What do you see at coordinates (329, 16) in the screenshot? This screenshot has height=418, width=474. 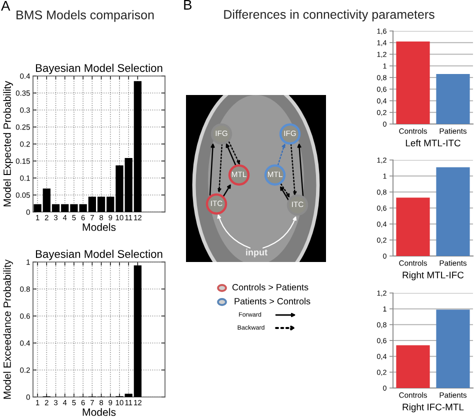 I see `text: Differences in connectivity parameters` at bounding box center [329, 16].